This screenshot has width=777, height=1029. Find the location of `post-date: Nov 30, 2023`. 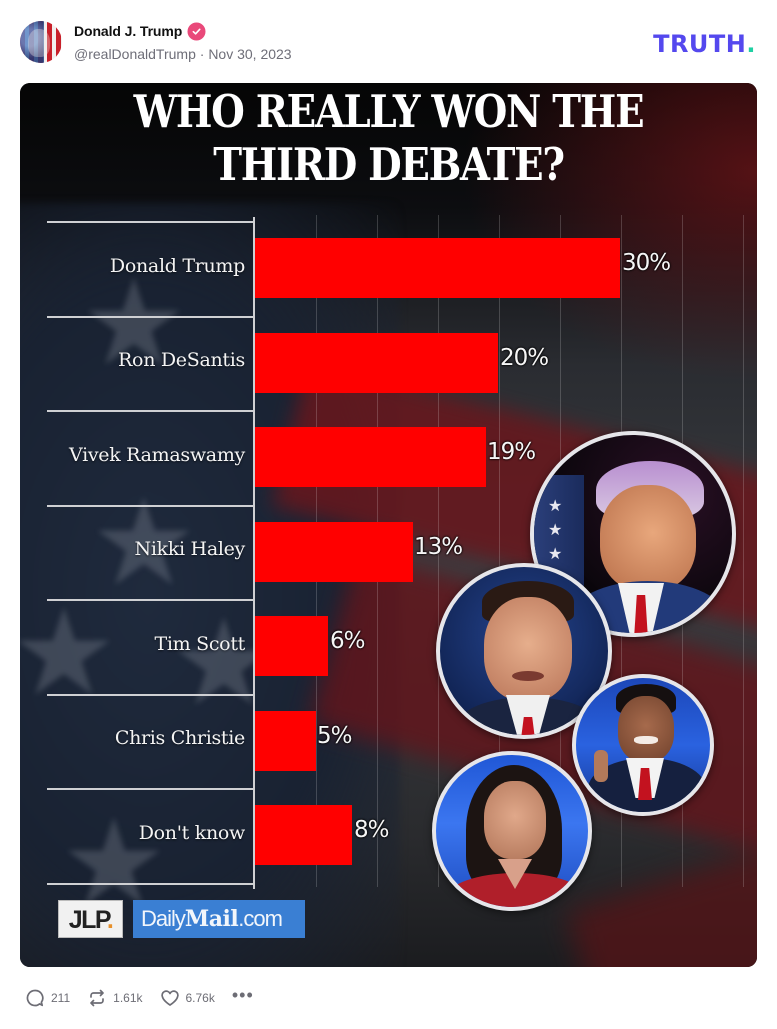

post-date: Nov 30, 2023 is located at coordinates (250, 54).